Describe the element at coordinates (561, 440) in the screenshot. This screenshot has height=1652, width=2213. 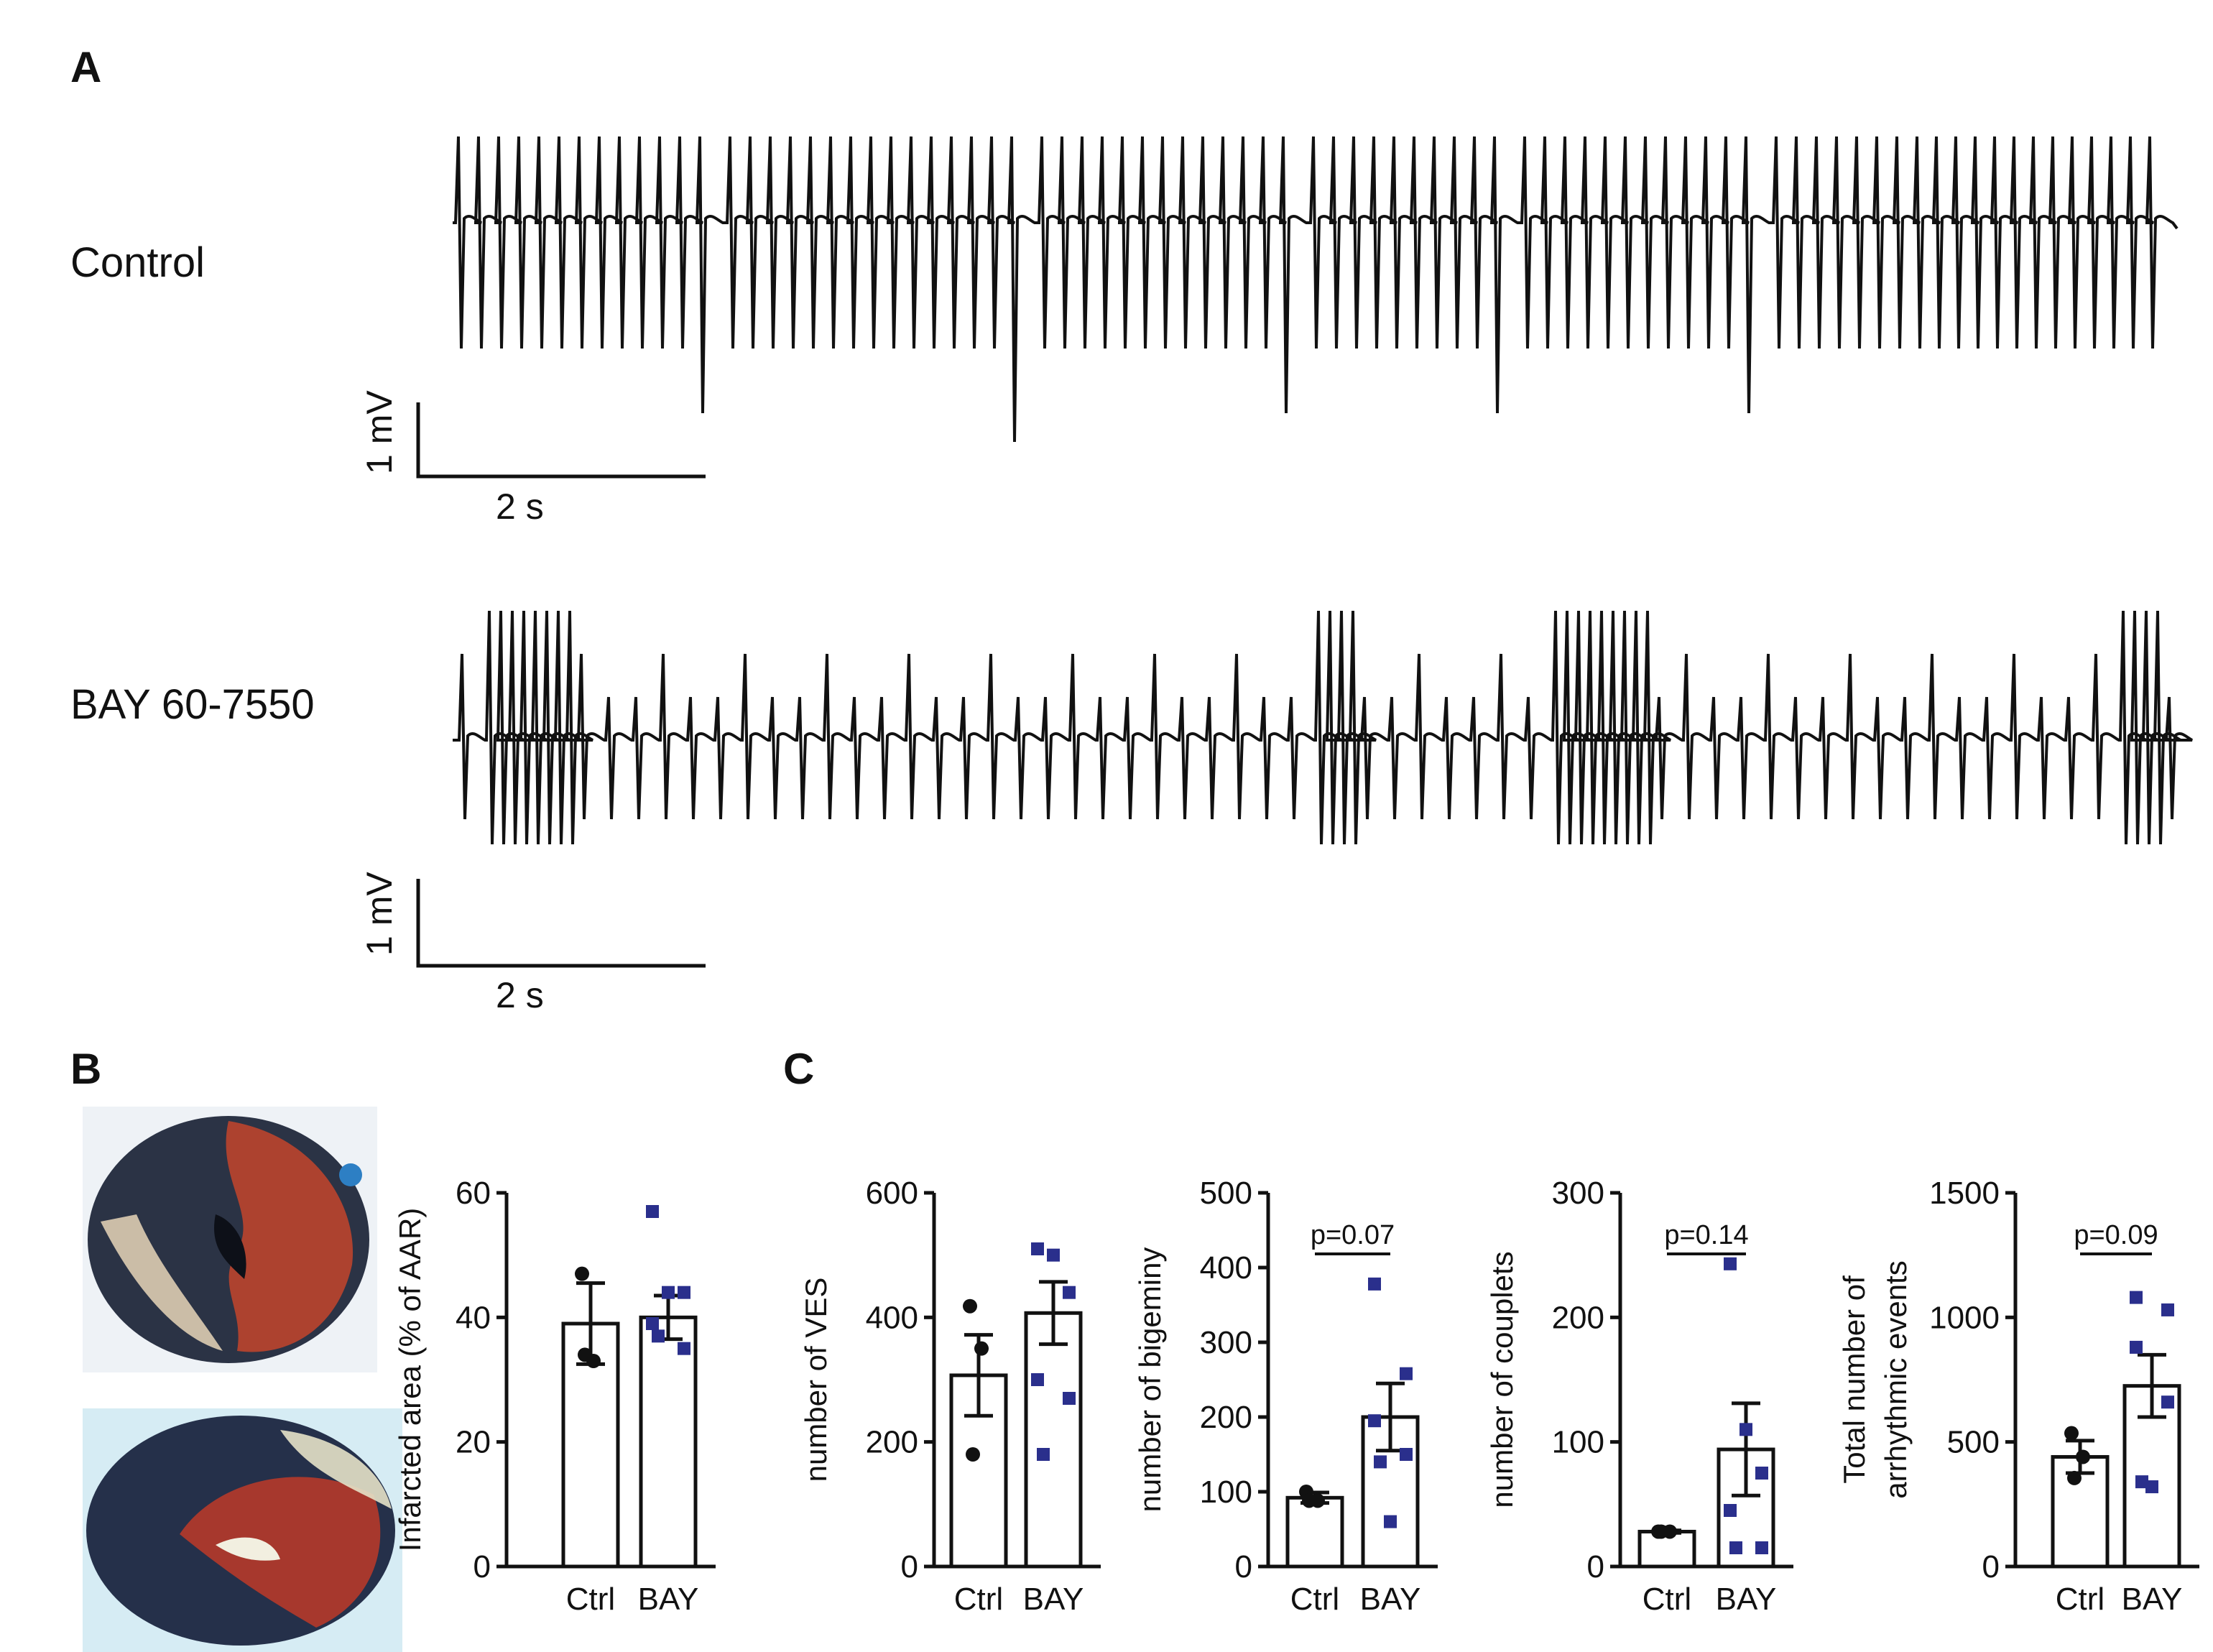
I see `control-scale-bar-lines` at that location.